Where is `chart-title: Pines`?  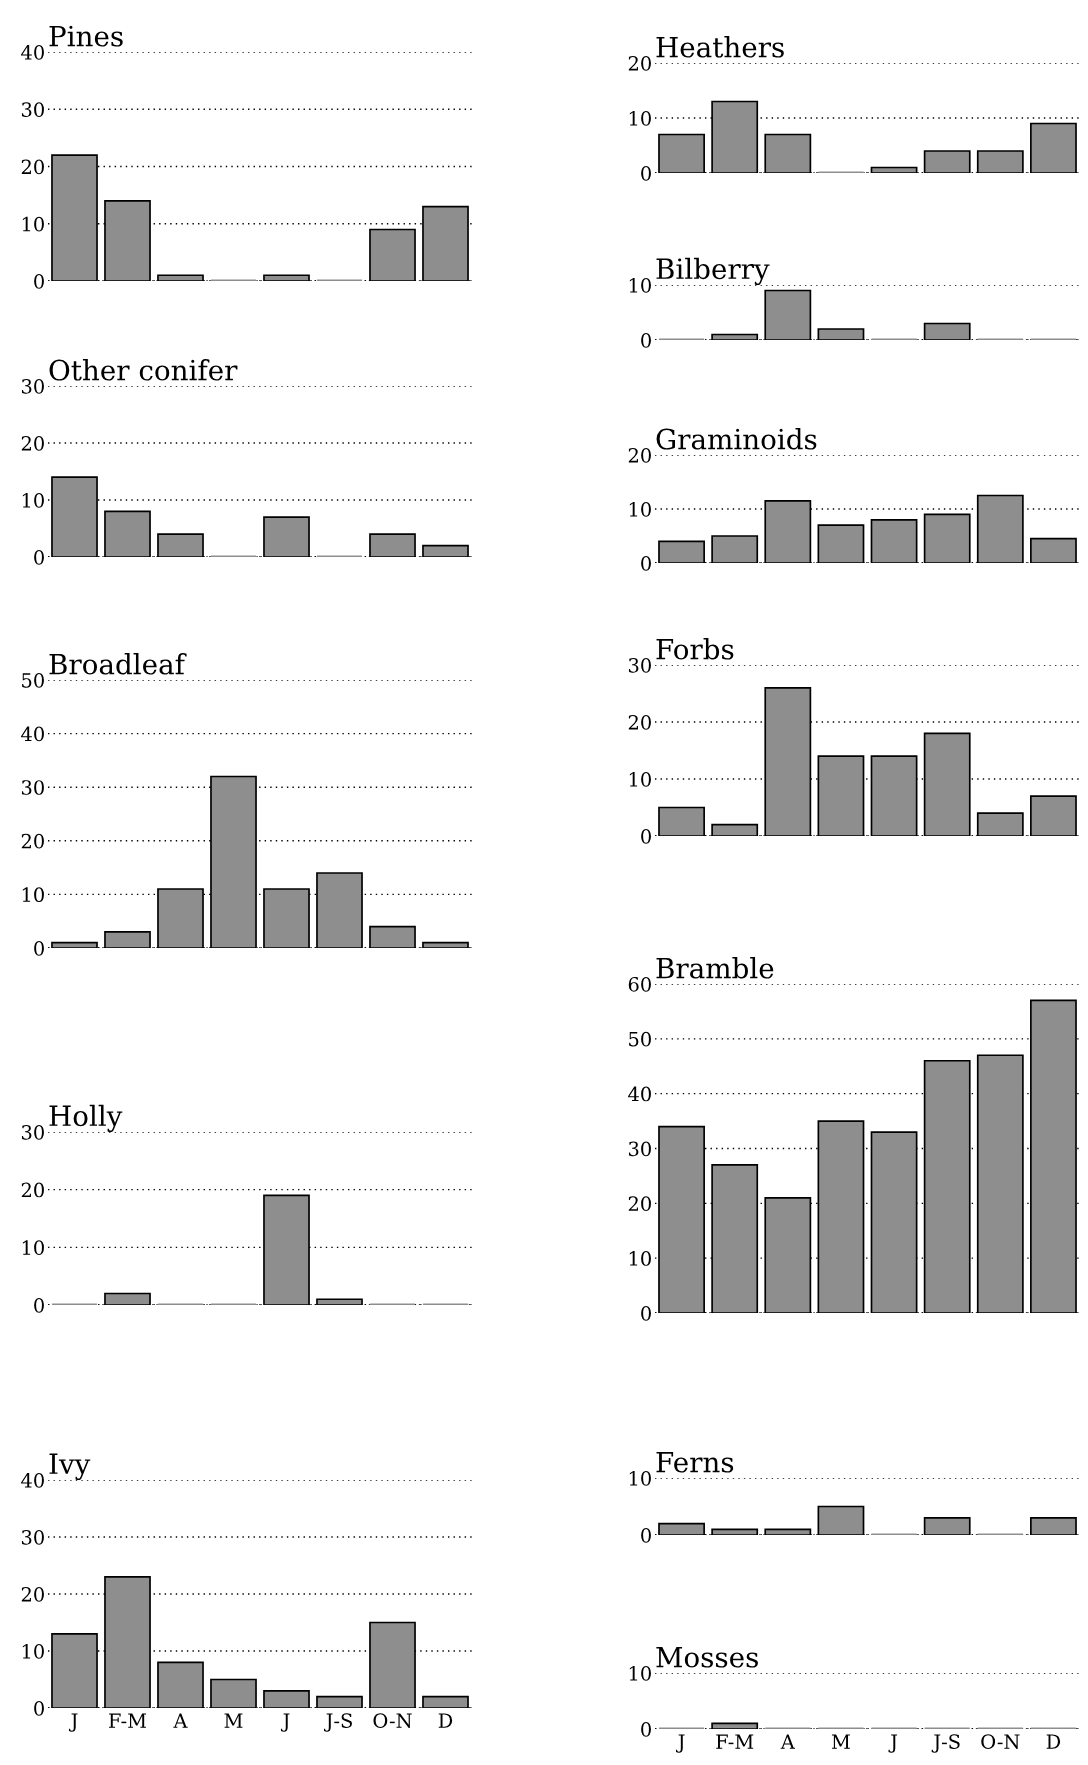 chart-title: Pines is located at coordinates (86, 36).